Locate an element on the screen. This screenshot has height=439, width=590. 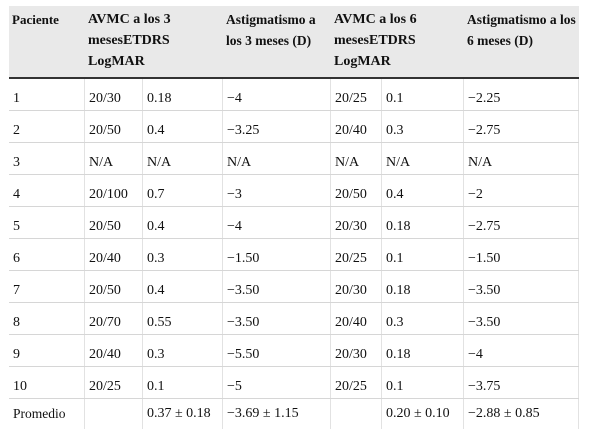
patient-cell: 8 is located at coordinates (47, 318).